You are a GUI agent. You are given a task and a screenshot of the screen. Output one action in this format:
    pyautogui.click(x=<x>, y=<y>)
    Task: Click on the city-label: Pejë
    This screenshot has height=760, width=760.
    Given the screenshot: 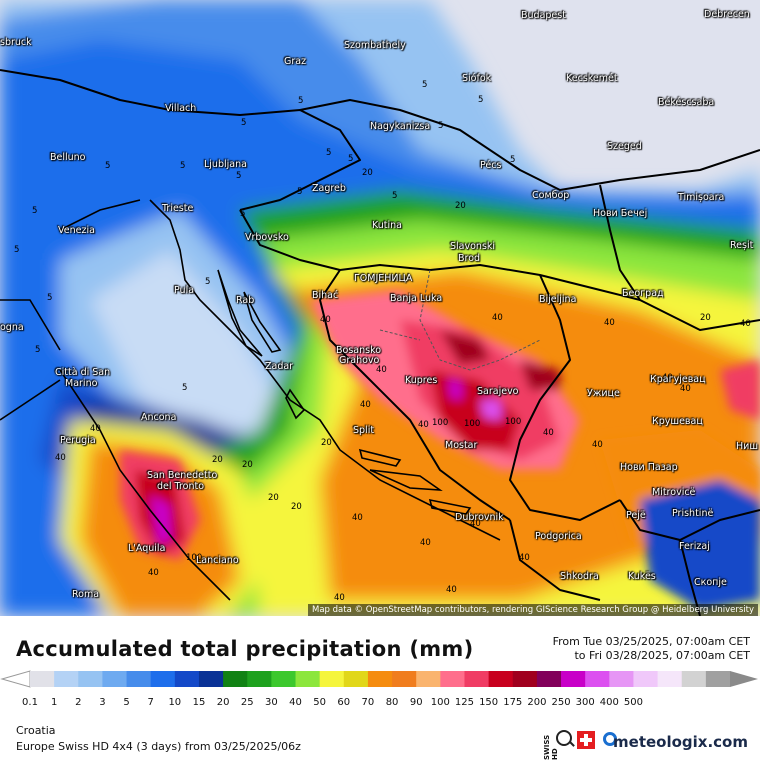 What is the action you would take?
    pyautogui.click(x=636, y=515)
    